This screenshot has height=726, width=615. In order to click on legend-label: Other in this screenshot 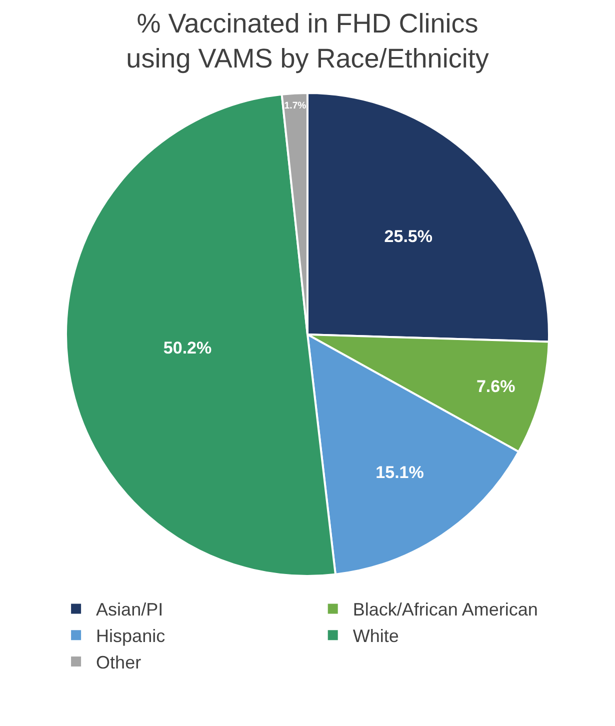, I will do `click(119, 662)`.